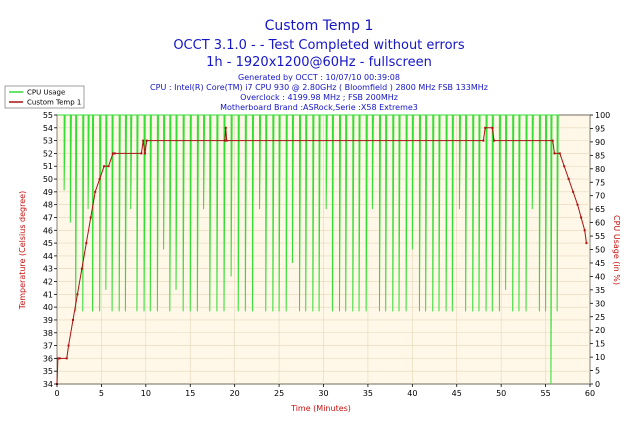  I want to click on y2-tick-label: 90, so click(600, 142).